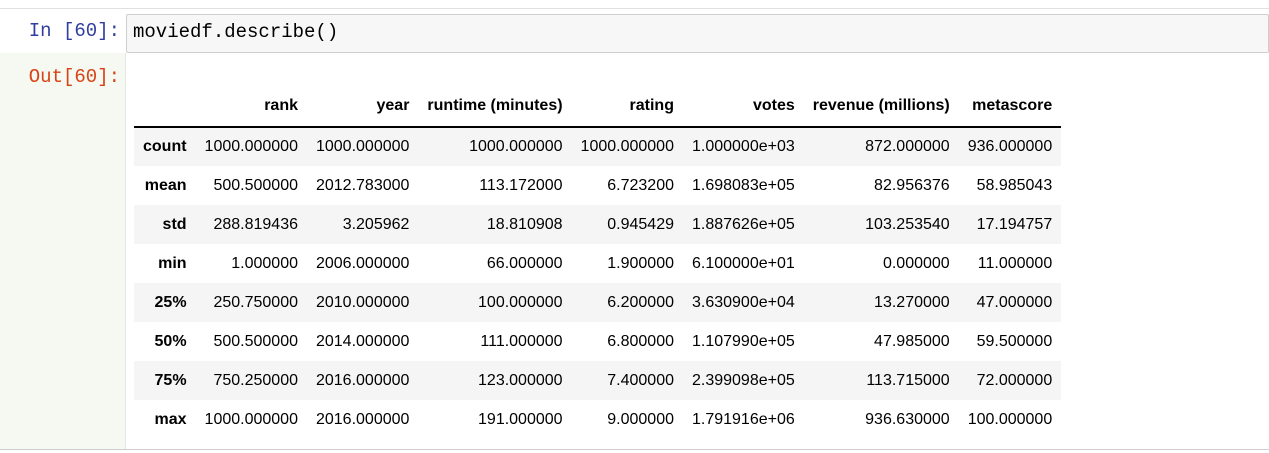 The image size is (1269, 453). What do you see at coordinates (524, 263) in the screenshot?
I see `table-cell: 66.000000` at bounding box center [524, 263].